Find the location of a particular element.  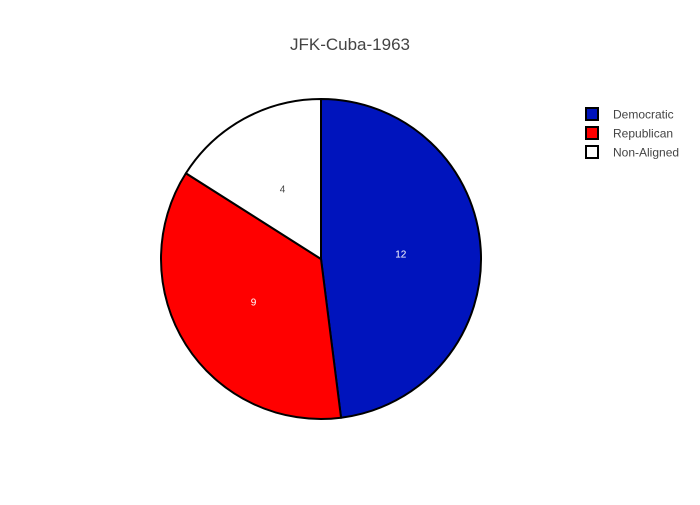

legend-item-republican: Republican is located at coordinates (629, 133).